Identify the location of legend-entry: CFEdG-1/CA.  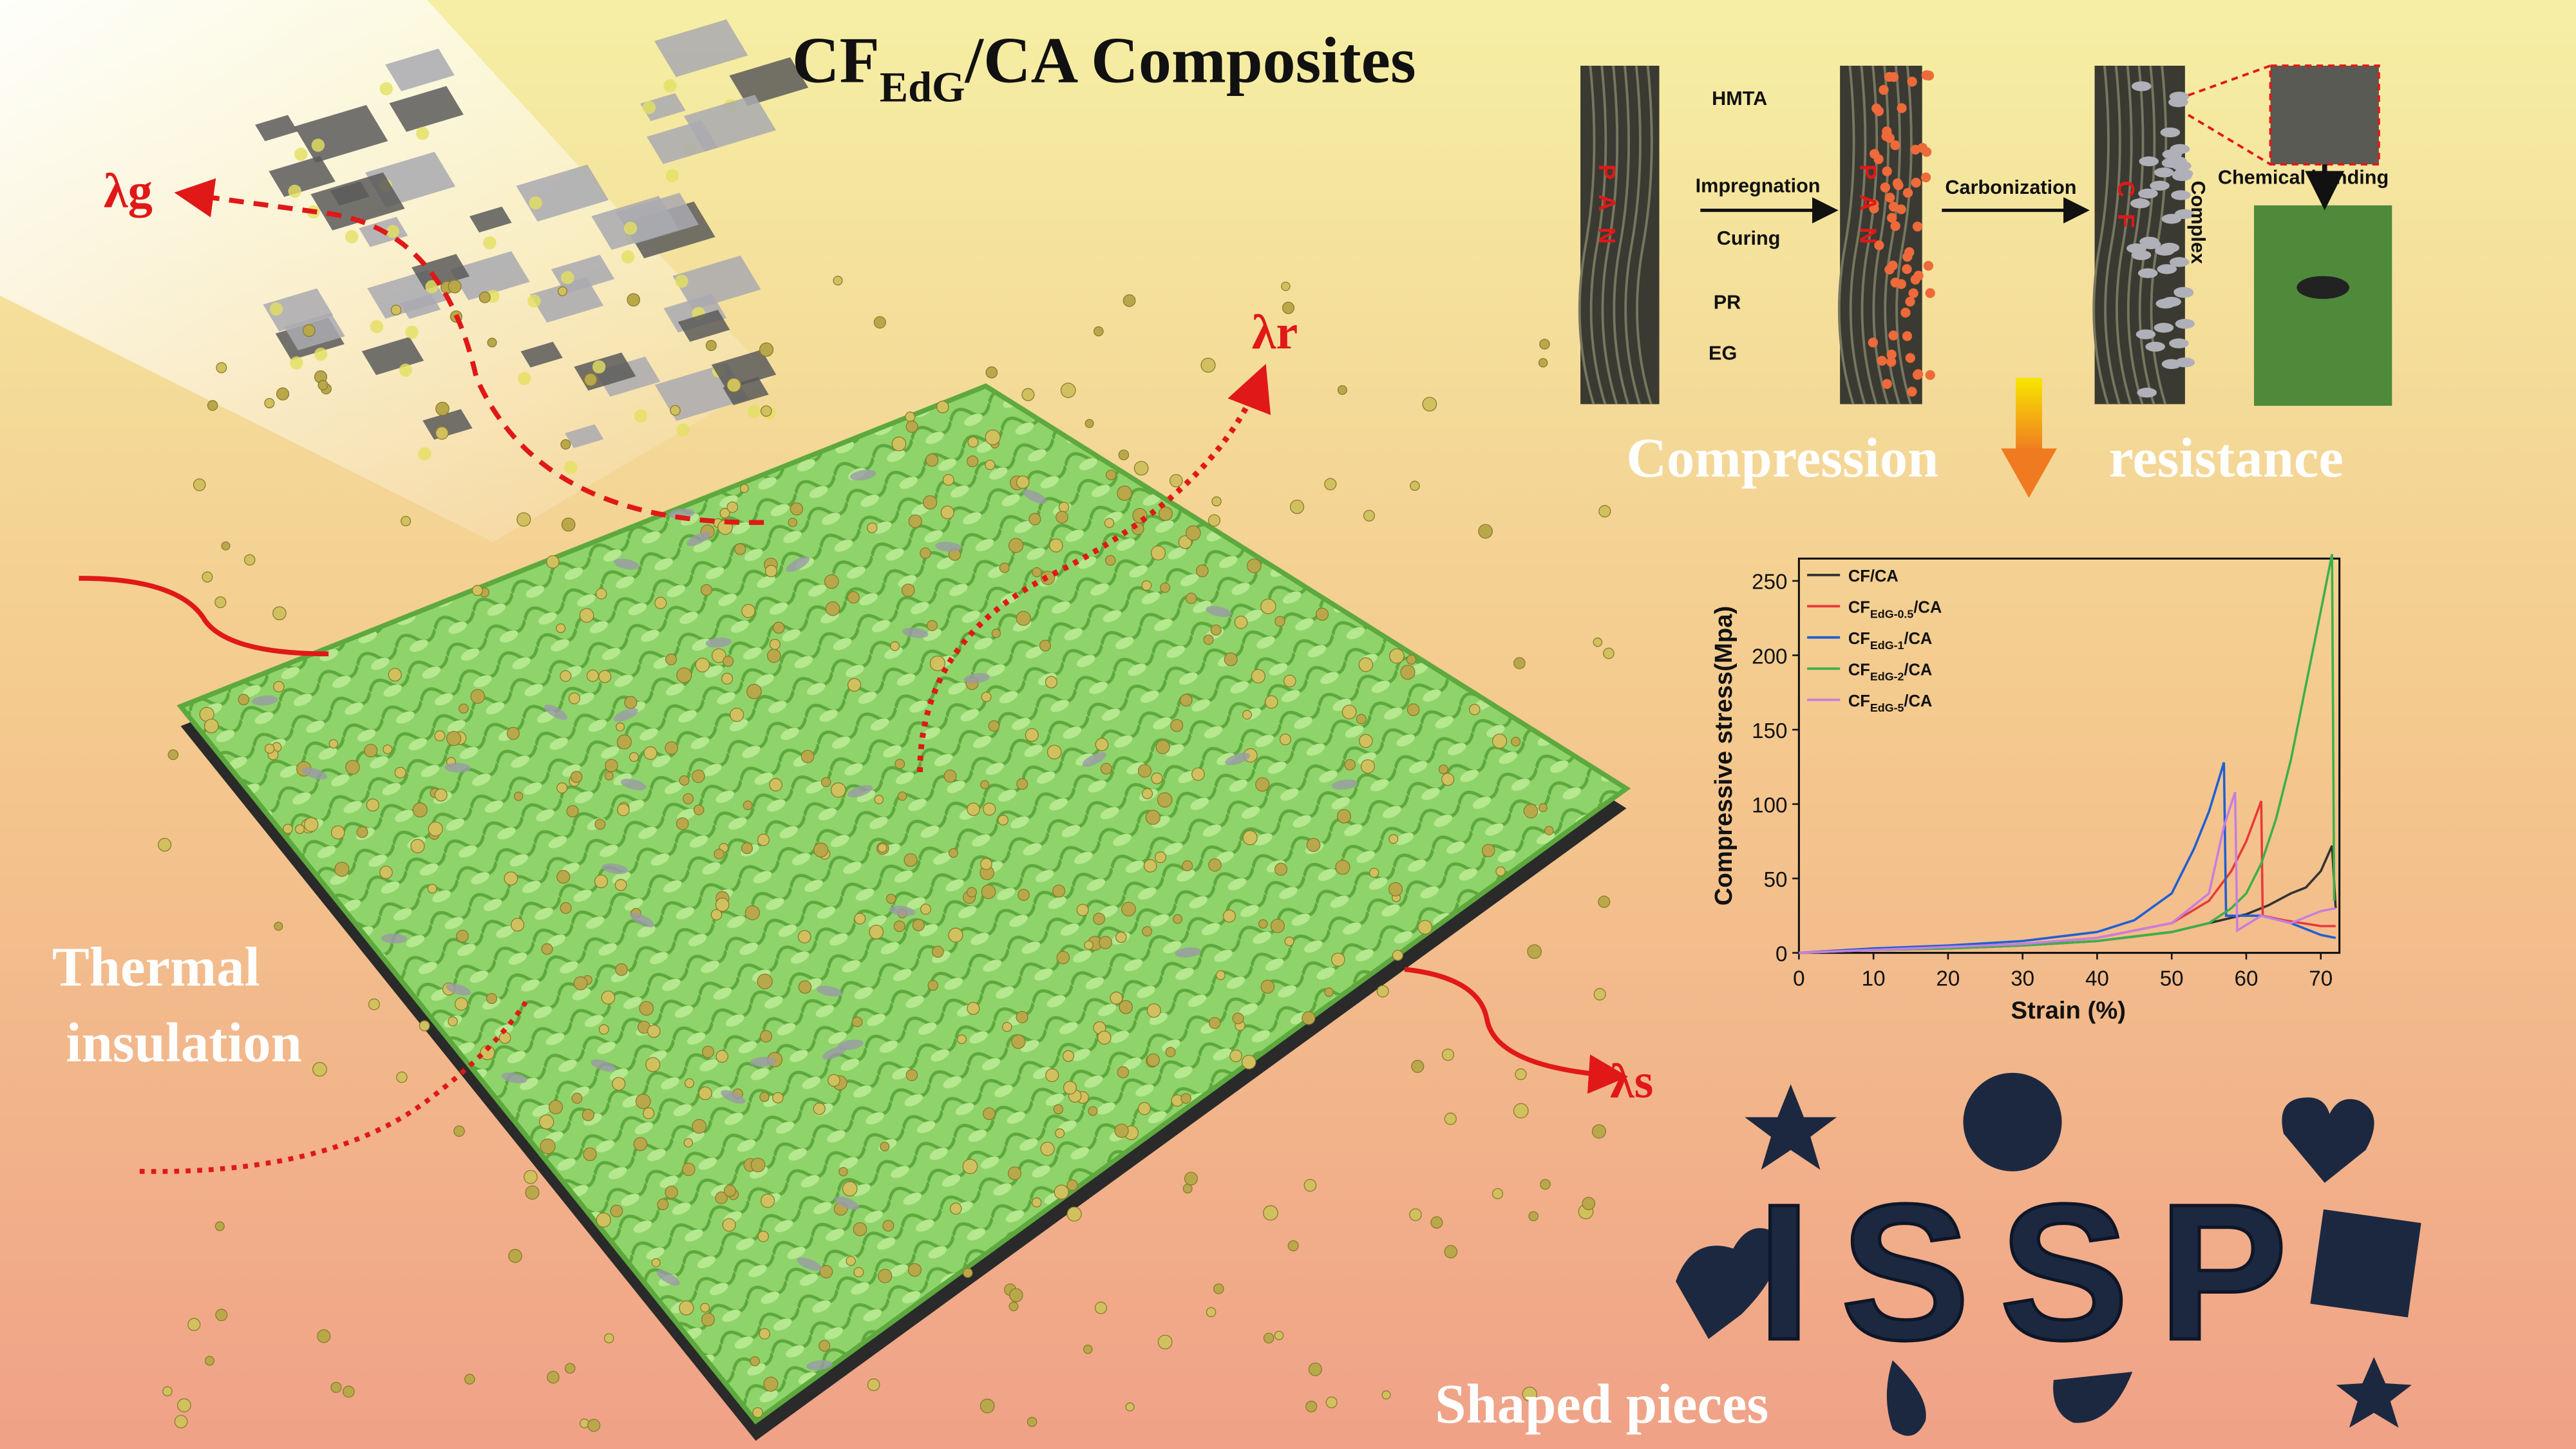
(1890, 641).